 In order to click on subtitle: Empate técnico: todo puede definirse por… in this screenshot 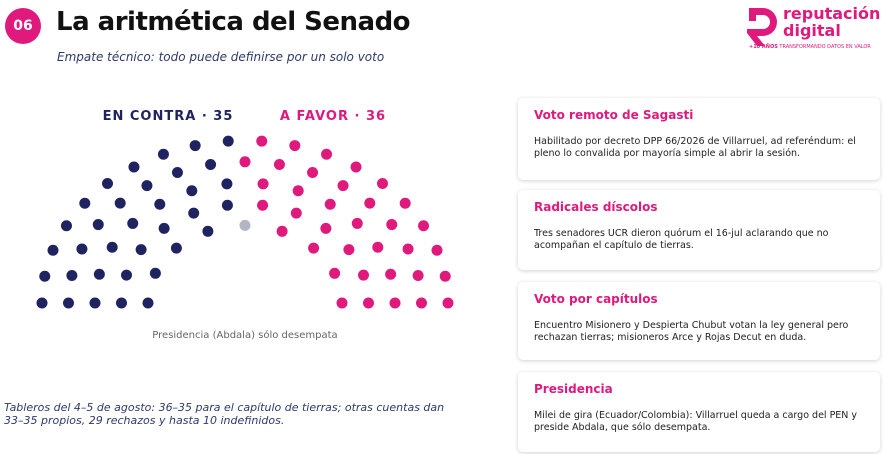, I will do `click(221, 57)`.